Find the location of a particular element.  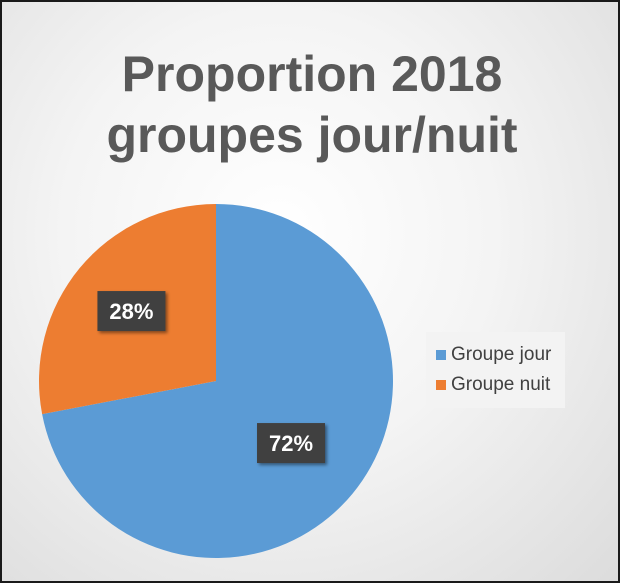

chart-title-line-1: Proportion 2018 is located at coordinates (312, 74).